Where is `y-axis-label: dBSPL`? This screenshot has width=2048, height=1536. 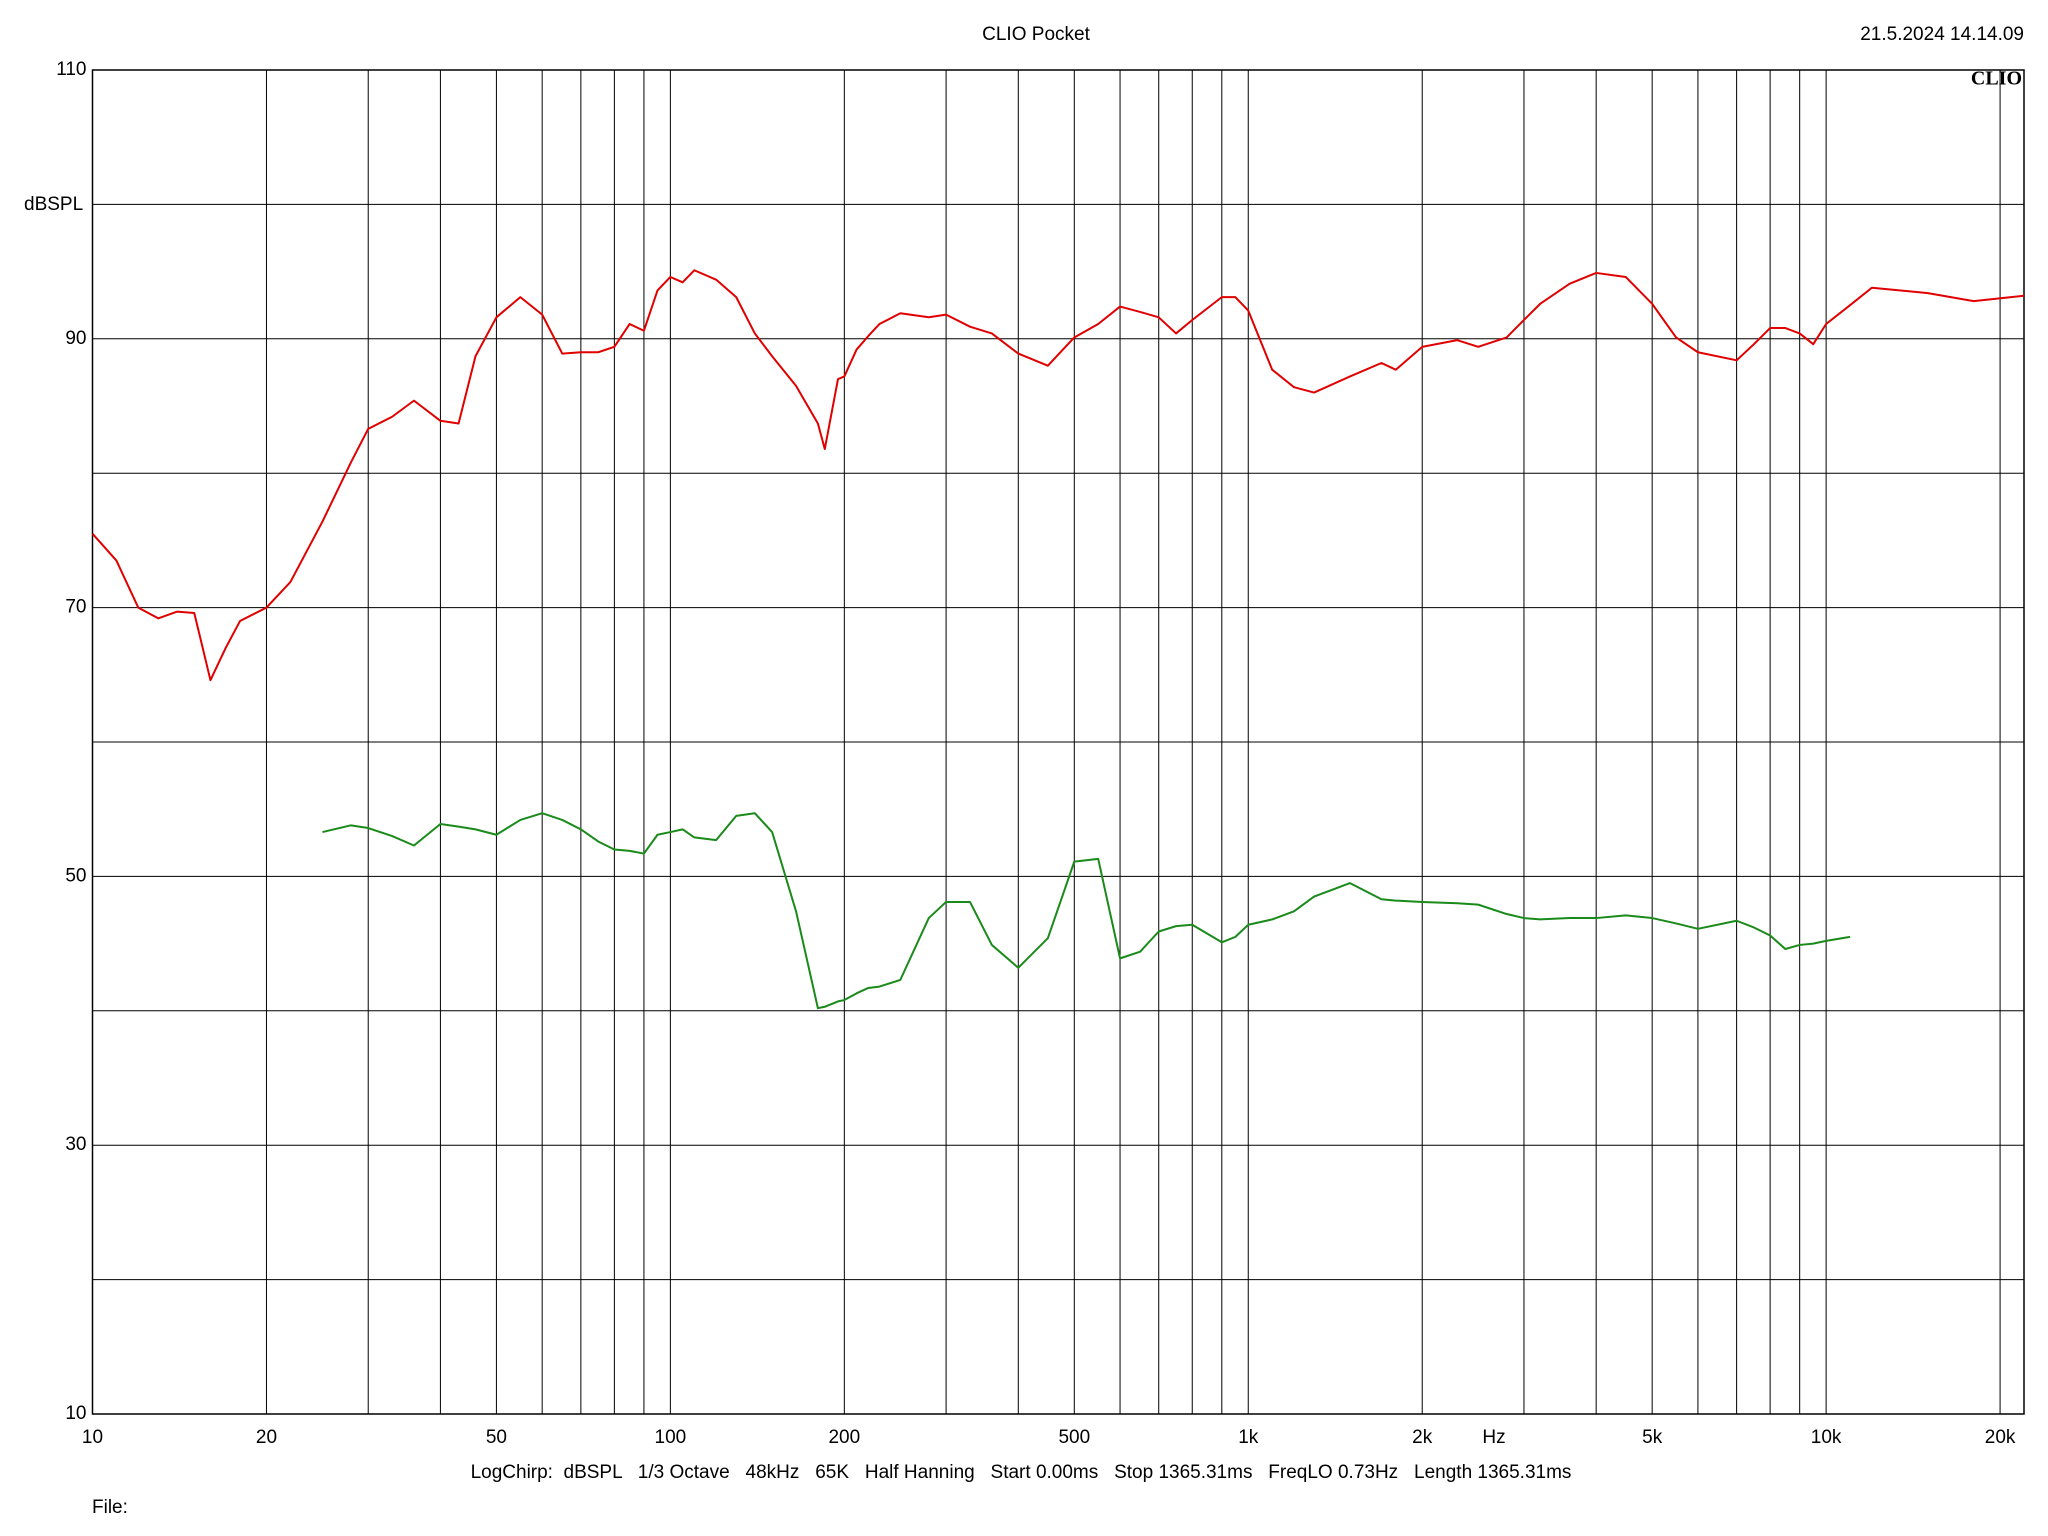
y-axis-label: dBSPL is located at coordinates (53, 204).